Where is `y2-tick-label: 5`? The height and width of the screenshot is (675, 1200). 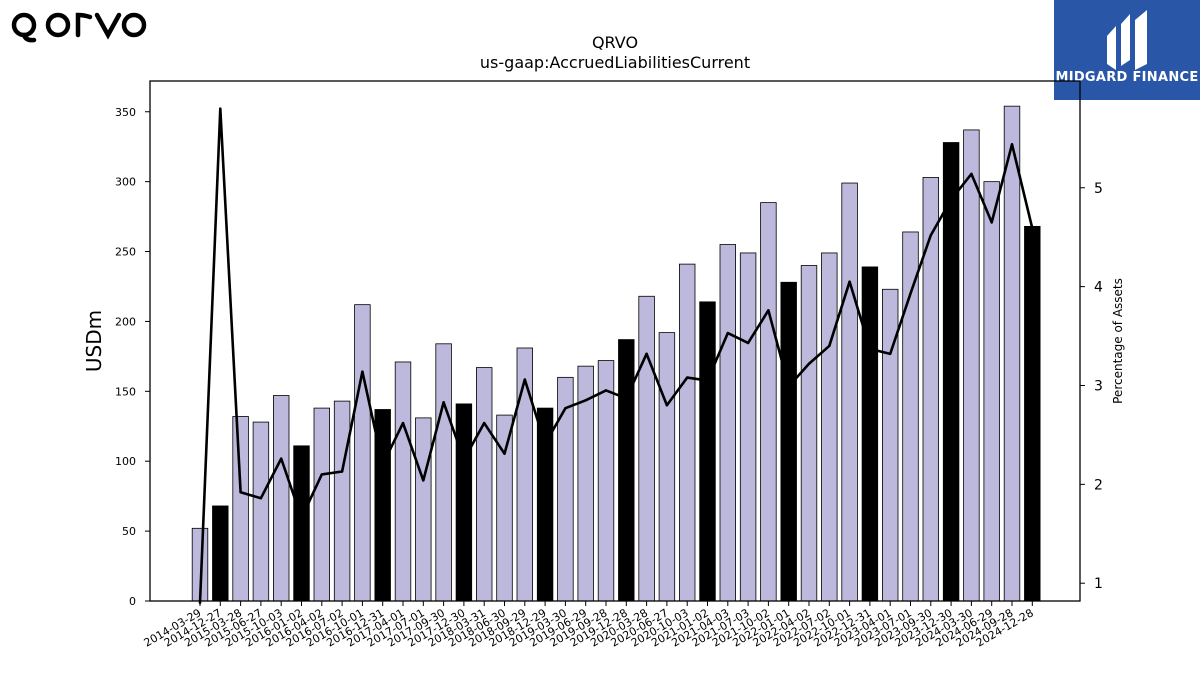 y2-tick-label: 5 is located at coordinates (1098, 189).